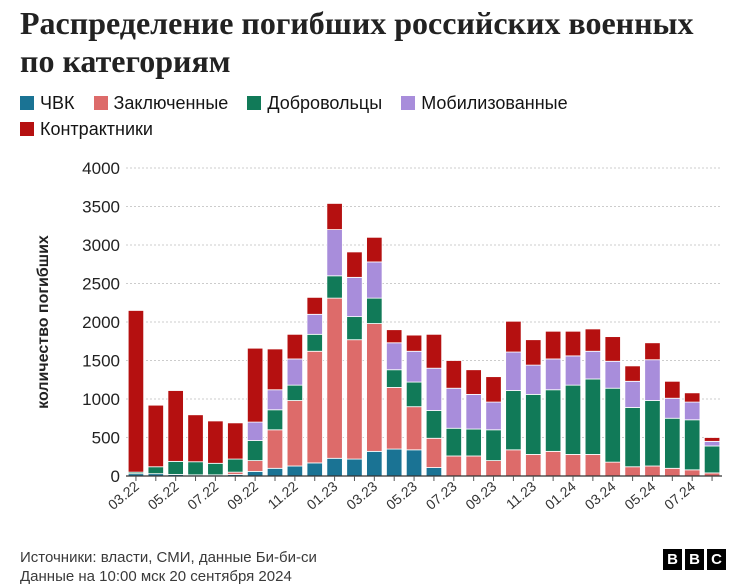 This screenshot has height=586, width=740. What do you see at coordinates (242, 495) in the screenshot?
I see `x-tick-label: 09.22` at bounding box center [242, 495].